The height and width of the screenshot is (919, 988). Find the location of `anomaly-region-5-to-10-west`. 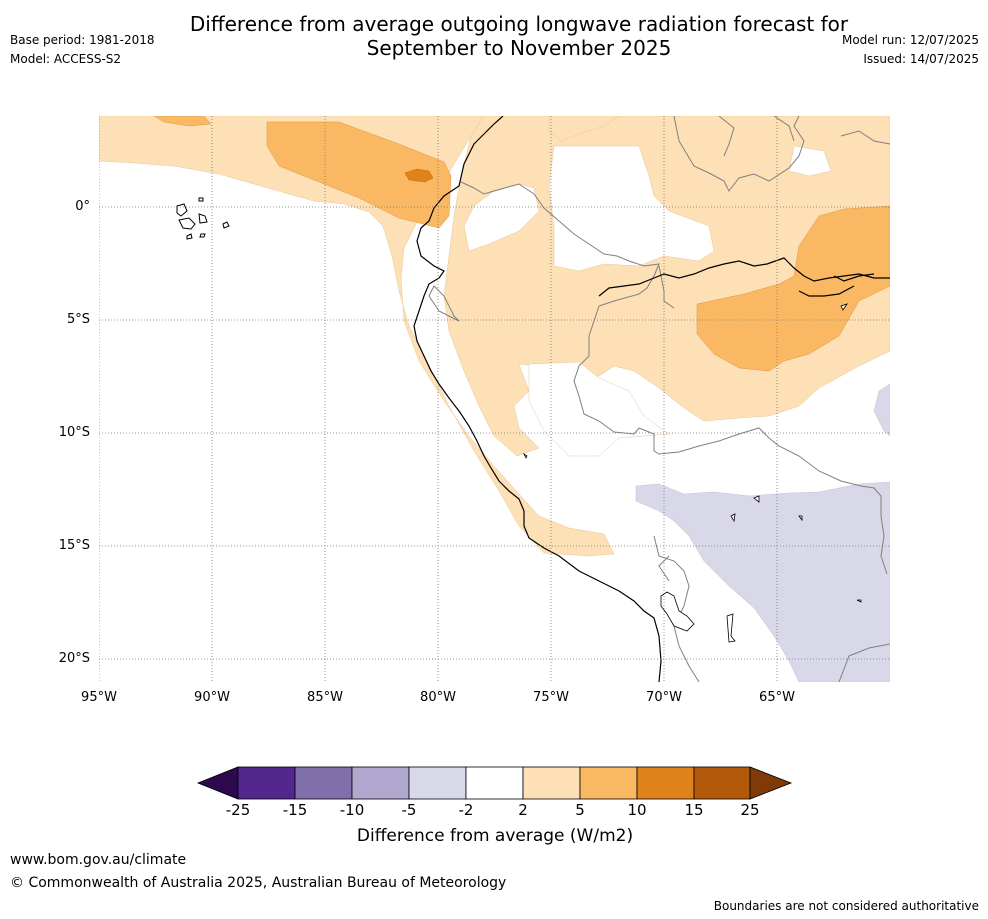

anomaly-region-5-to-10-west is located at coordinates (359, 175).